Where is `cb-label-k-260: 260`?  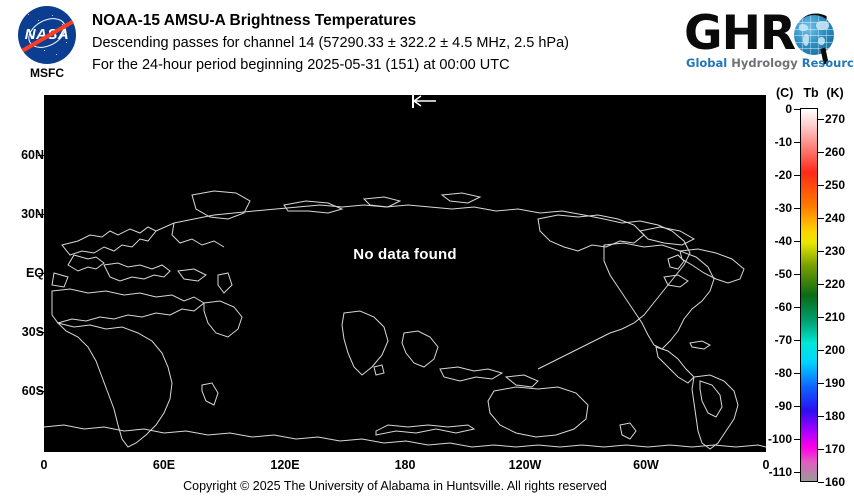 cb-label-k-260: 260 is located at coordinates (835, 152).